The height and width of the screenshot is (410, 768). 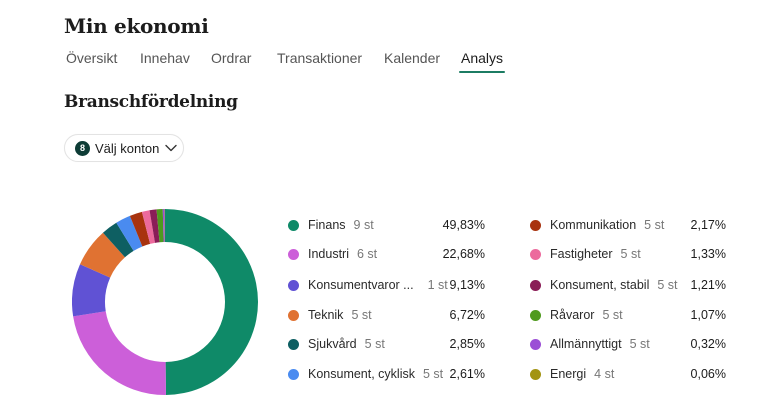 What do you see at coordinates (600, 285) in the screenshot?
I see `legend-label: Konsument, stabil` at bounding box center [600, 285].